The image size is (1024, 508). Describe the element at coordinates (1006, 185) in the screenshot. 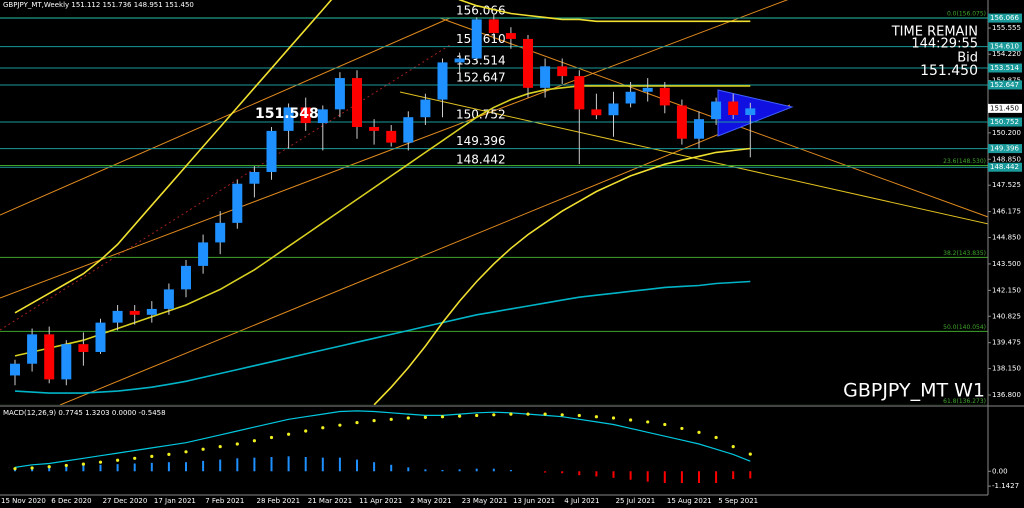

I see `y-tick-label: 147.525` at that location.